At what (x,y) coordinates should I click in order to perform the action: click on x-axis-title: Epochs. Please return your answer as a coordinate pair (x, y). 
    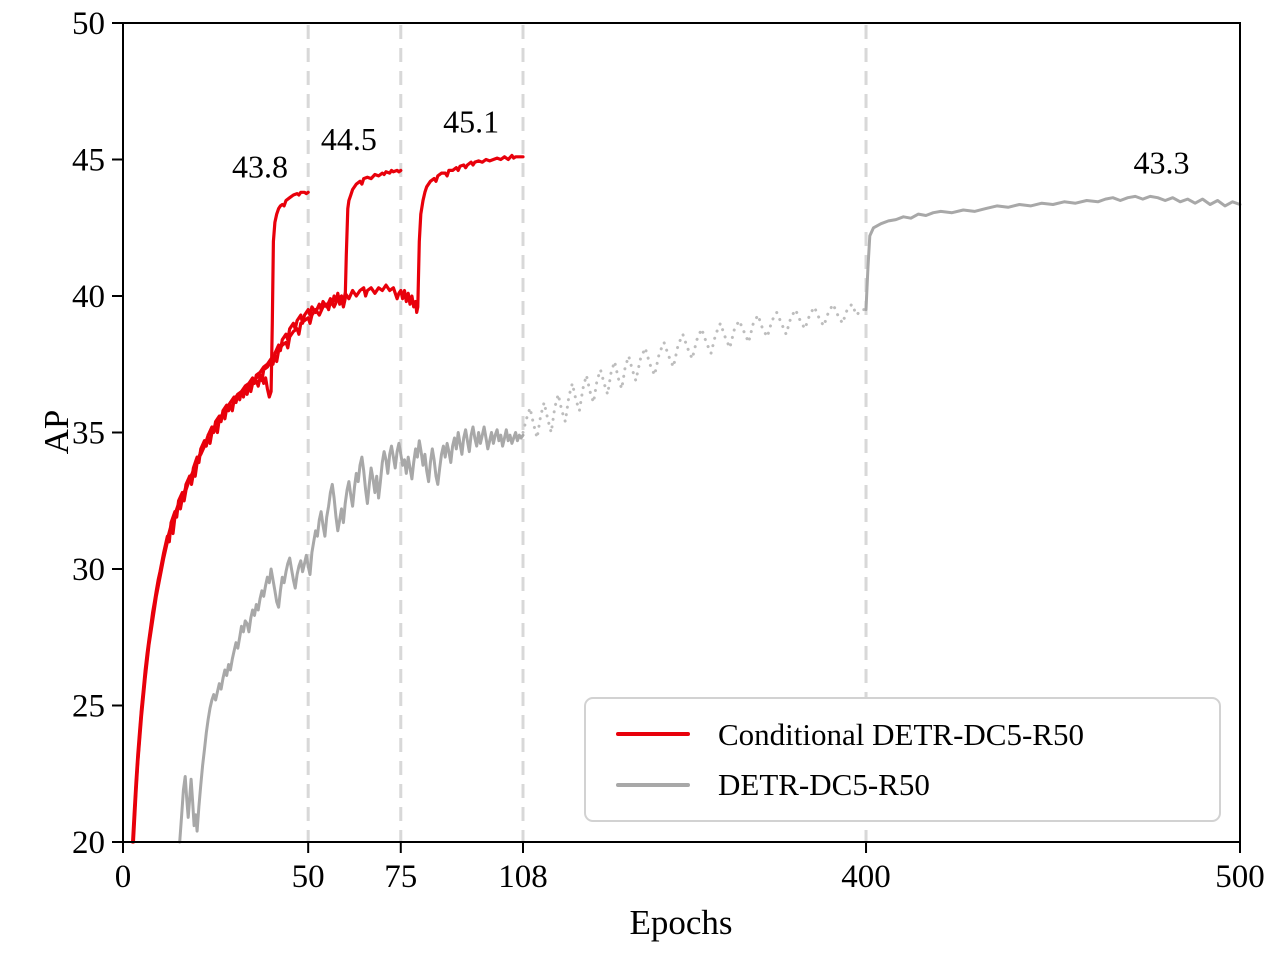
    Looking at the image, I should click on (681, 922).